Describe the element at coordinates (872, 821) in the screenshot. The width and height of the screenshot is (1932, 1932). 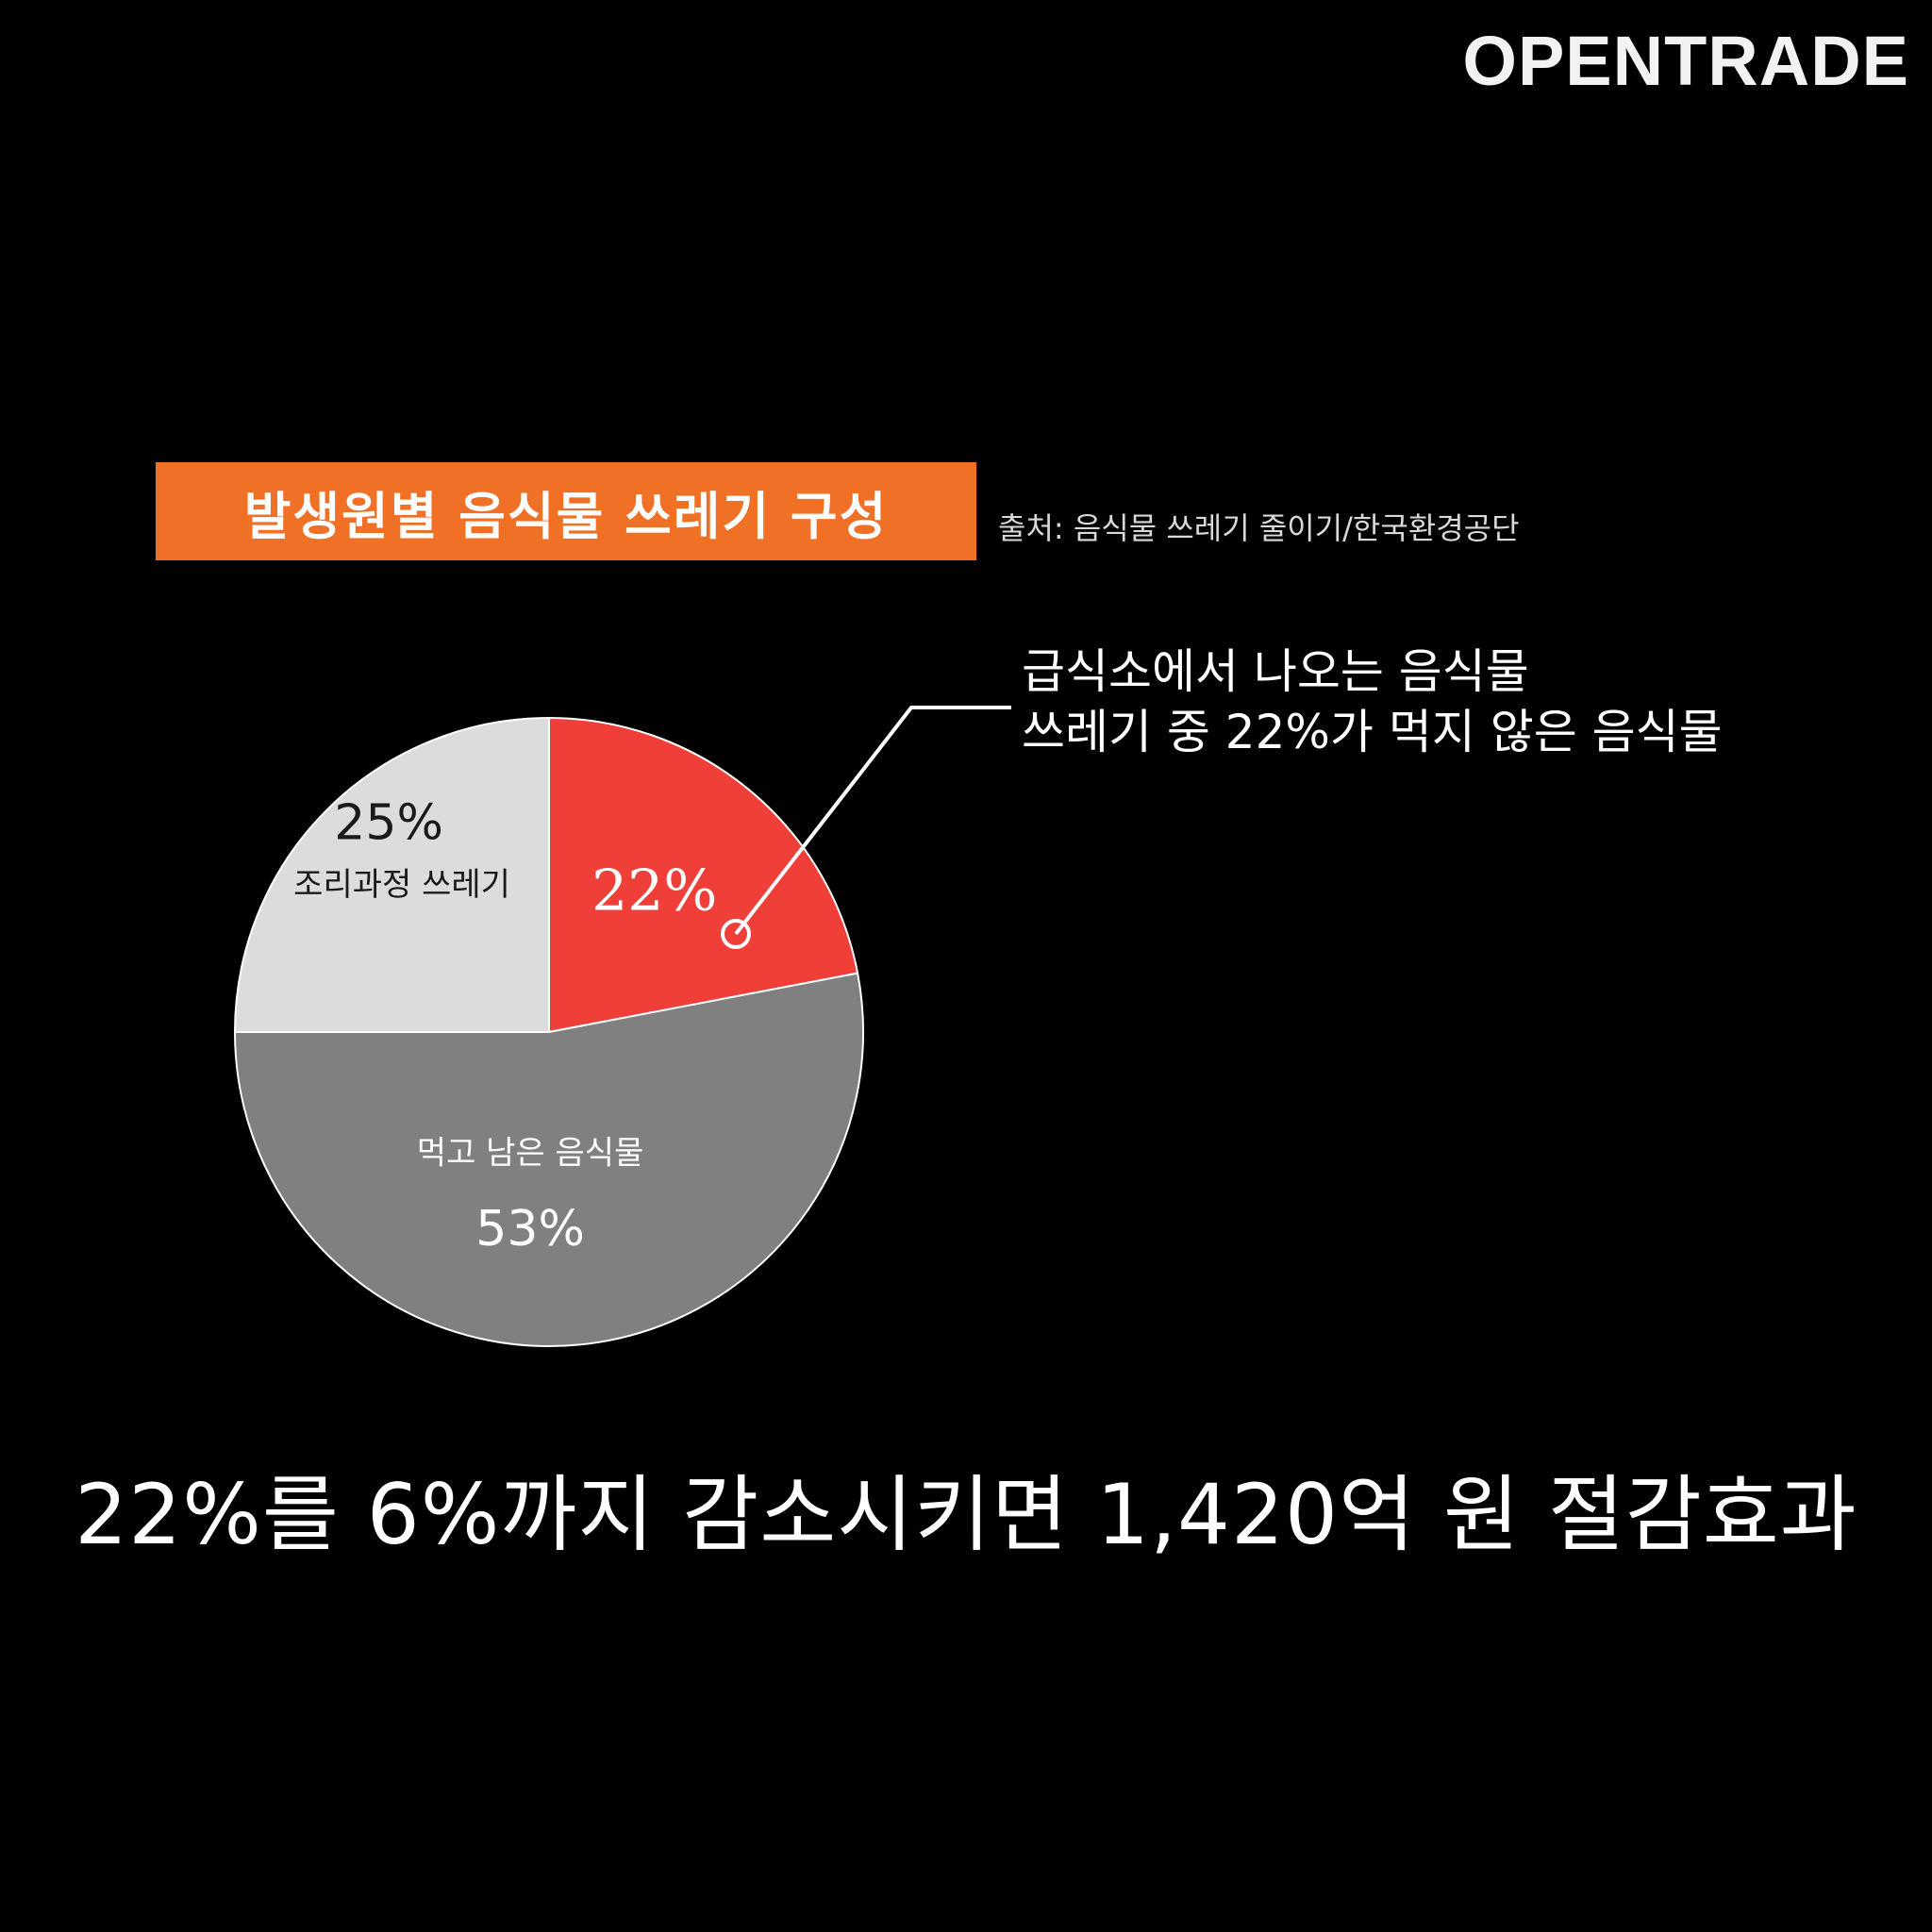
I see `callout-leader-line` at that location.